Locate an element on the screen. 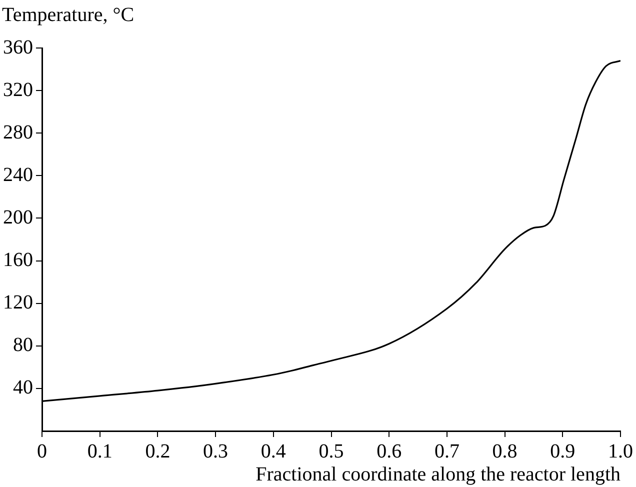  x-tick-label: 0 is located at coordinates (42, 451).